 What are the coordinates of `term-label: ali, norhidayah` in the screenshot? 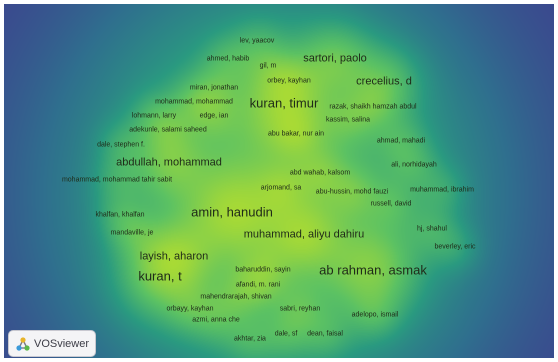 It's located at (414, 165).